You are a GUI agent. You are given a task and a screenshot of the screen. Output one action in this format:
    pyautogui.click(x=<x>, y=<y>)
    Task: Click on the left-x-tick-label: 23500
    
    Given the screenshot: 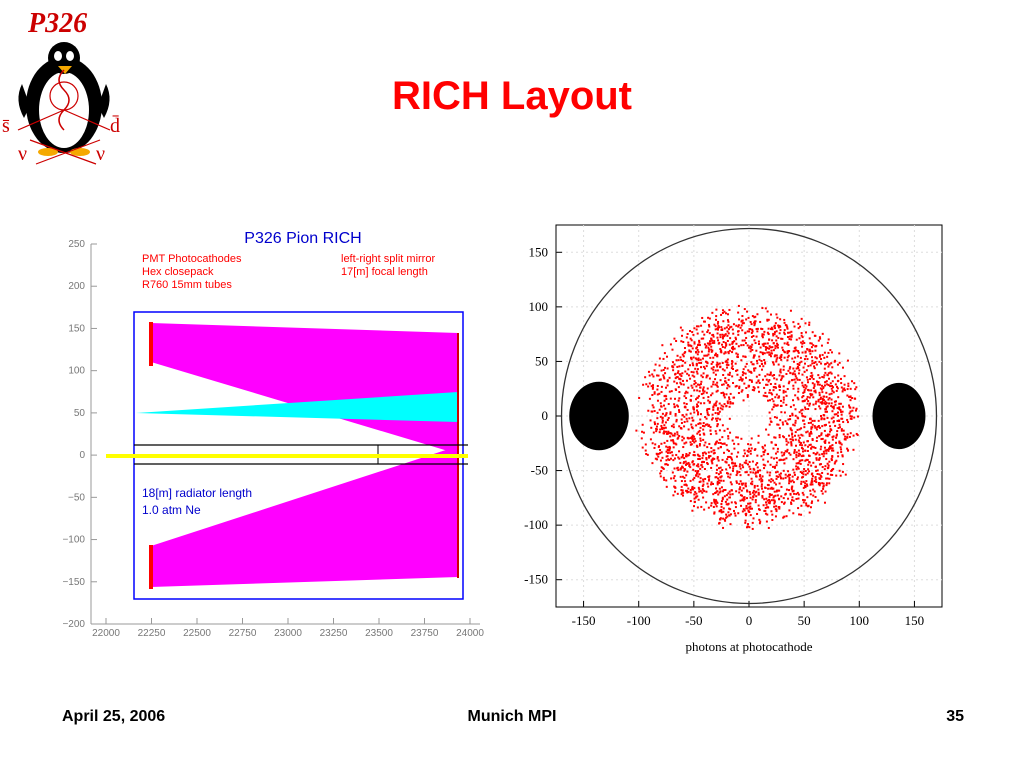 What is the action you would take?
    pyautogui.click(x=379, y=633)
    